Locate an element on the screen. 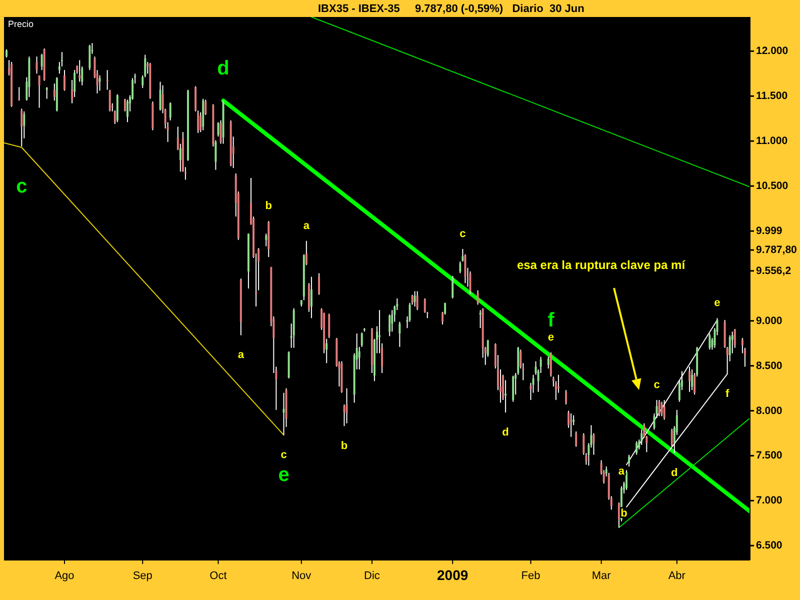  x-tick-label: Mar is located at coordinates (602, 576).